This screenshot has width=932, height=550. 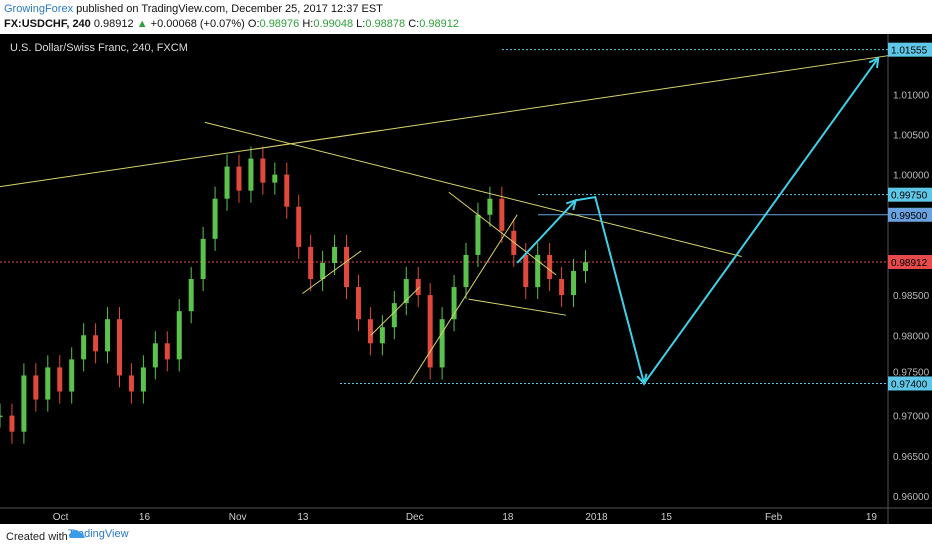 What do you see at coordinates (361, 24) in the screenshot?
I see `low-label: L:` at bounding box center [361, 24].